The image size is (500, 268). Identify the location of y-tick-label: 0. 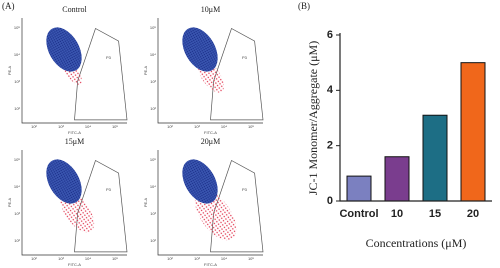
(330, 201).